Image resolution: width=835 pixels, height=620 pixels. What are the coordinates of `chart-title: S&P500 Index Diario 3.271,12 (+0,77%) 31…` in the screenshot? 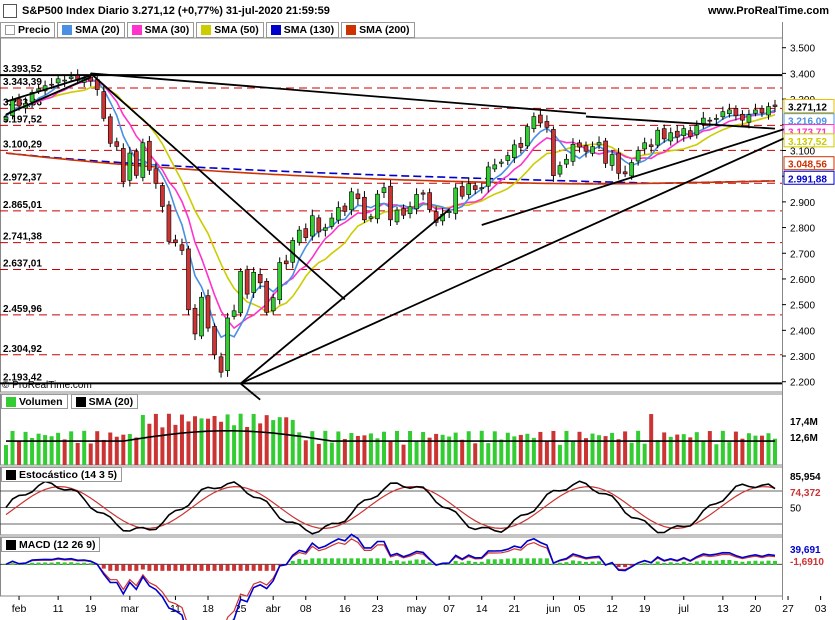 It's located at (176, 11).